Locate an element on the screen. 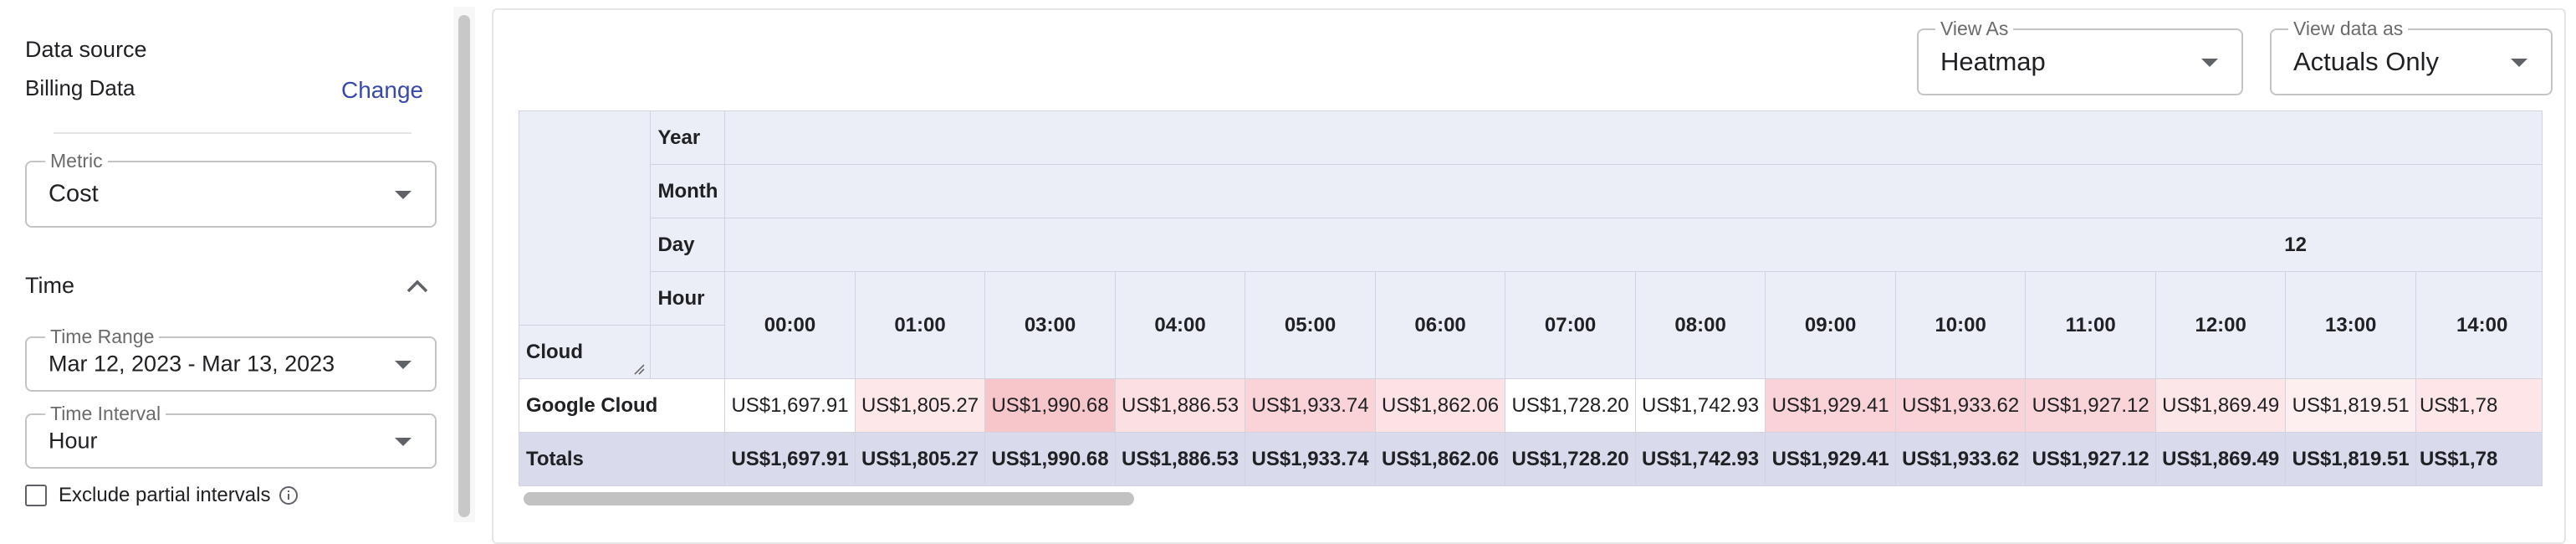  month-header is located at coordinates (1633, 191).